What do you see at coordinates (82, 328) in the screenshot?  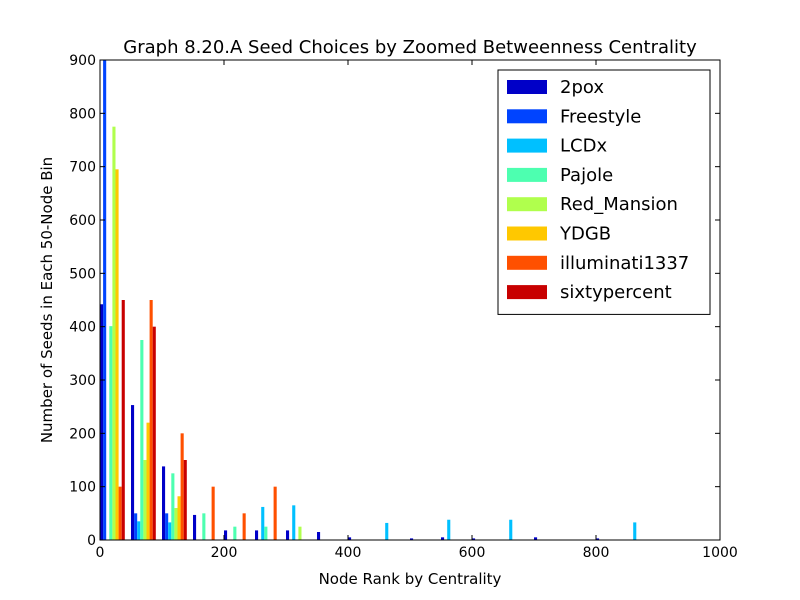 I see `y-tick-label: 400` at bounding box center [82, 328].